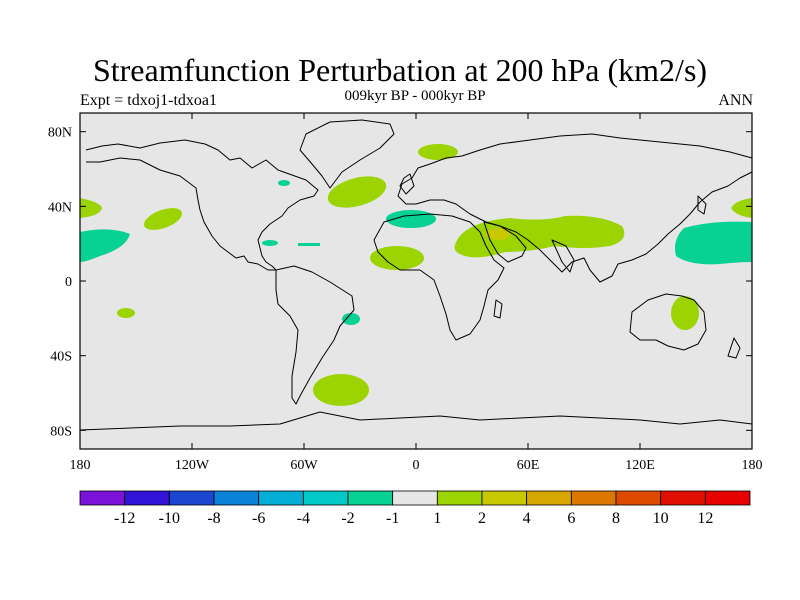 The image size is (800, 600). What do you see at coordinates (407, 184) in the screenshot?
I see `uk-coastline` at bounding box center [407, 184].